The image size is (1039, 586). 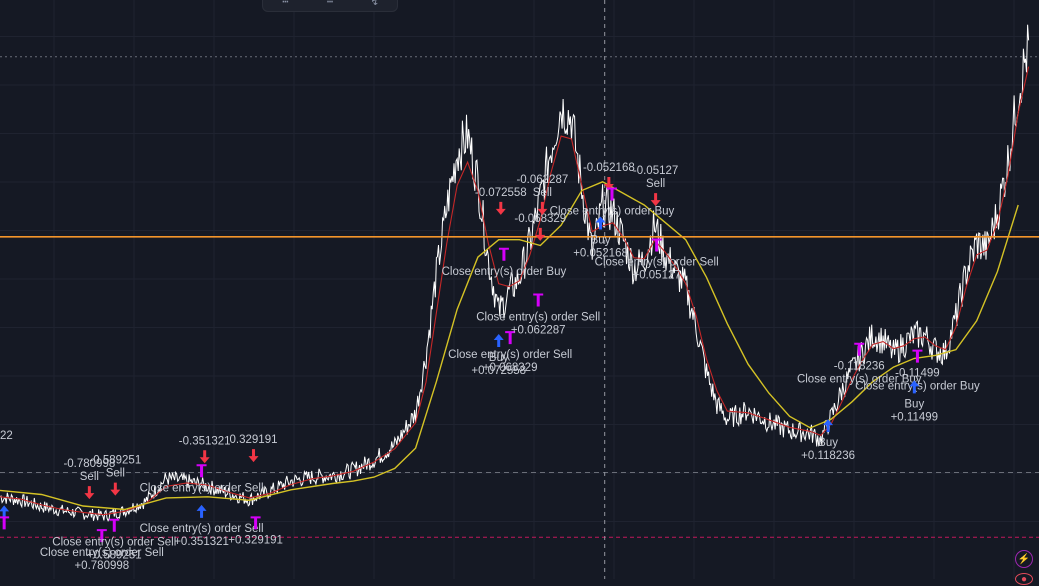 What do you see at coordinates (914, 417) in the screenshot?
I see `signal-label: +0.11499` at bounding box center [914, 417].